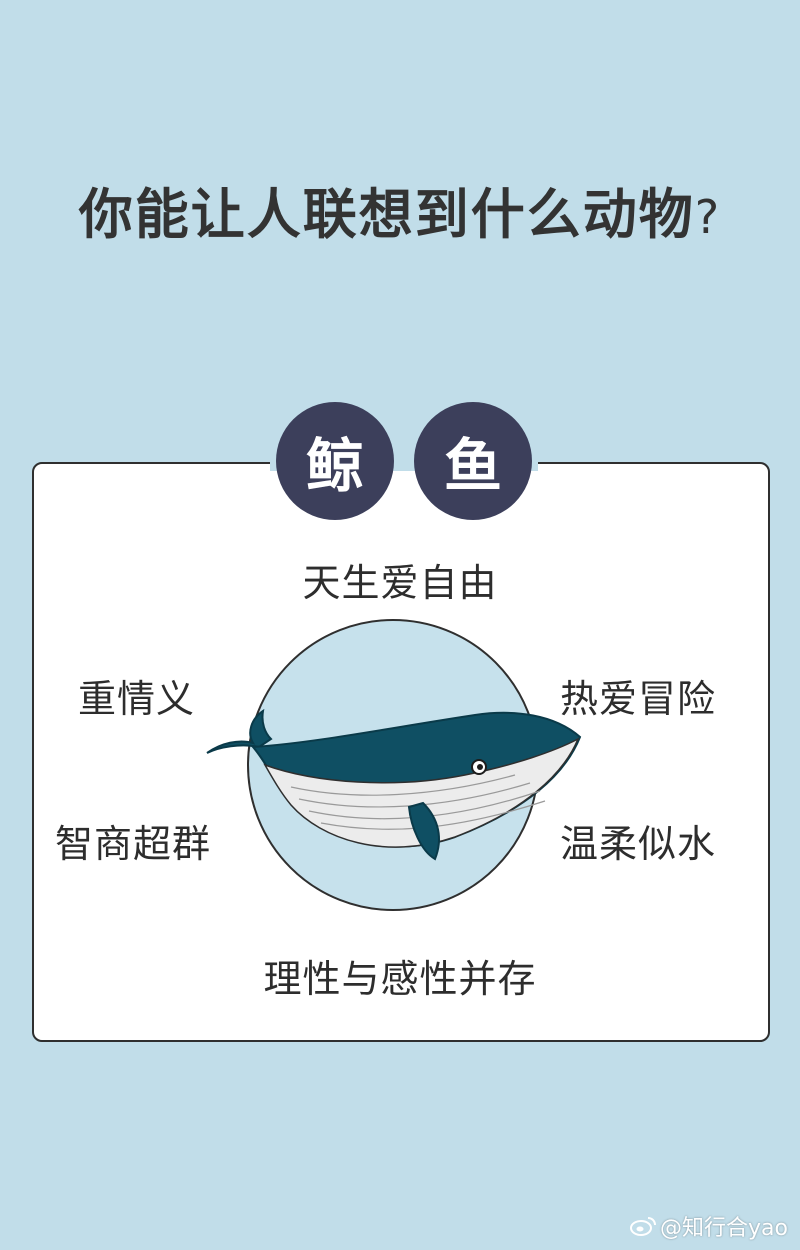  What do you see at coordinates (724, 1228) in the screenshot?
I see `watermark-text: @知行合yao` at bounding box center [724, 1228].